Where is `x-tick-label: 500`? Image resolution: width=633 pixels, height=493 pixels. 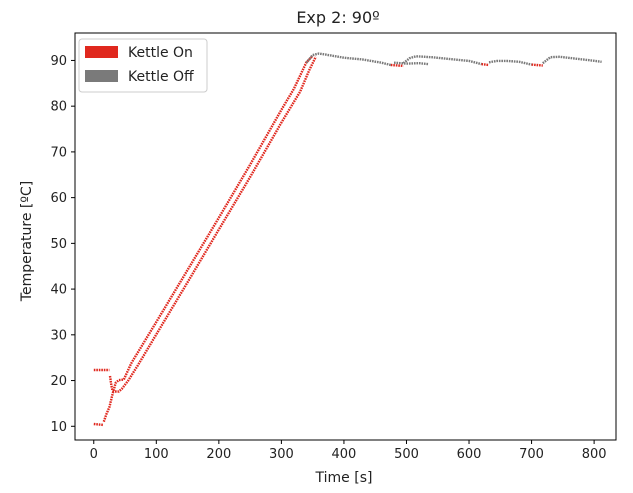 x-tick-label: 500 is located at coordinates (406, 454).